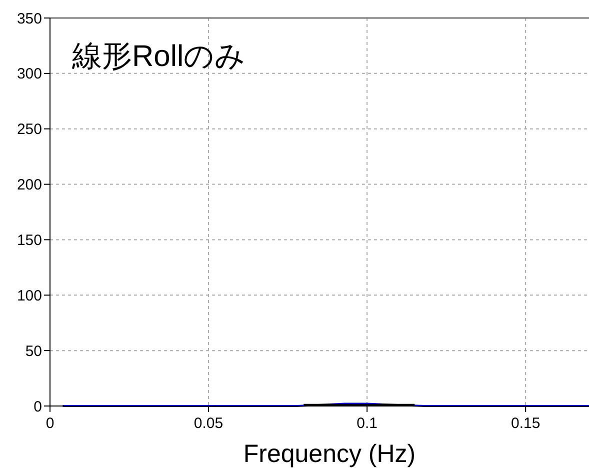 This screenshot has width=589, height=476. I want to click on y-tick-label: 50, so click(33, 351).